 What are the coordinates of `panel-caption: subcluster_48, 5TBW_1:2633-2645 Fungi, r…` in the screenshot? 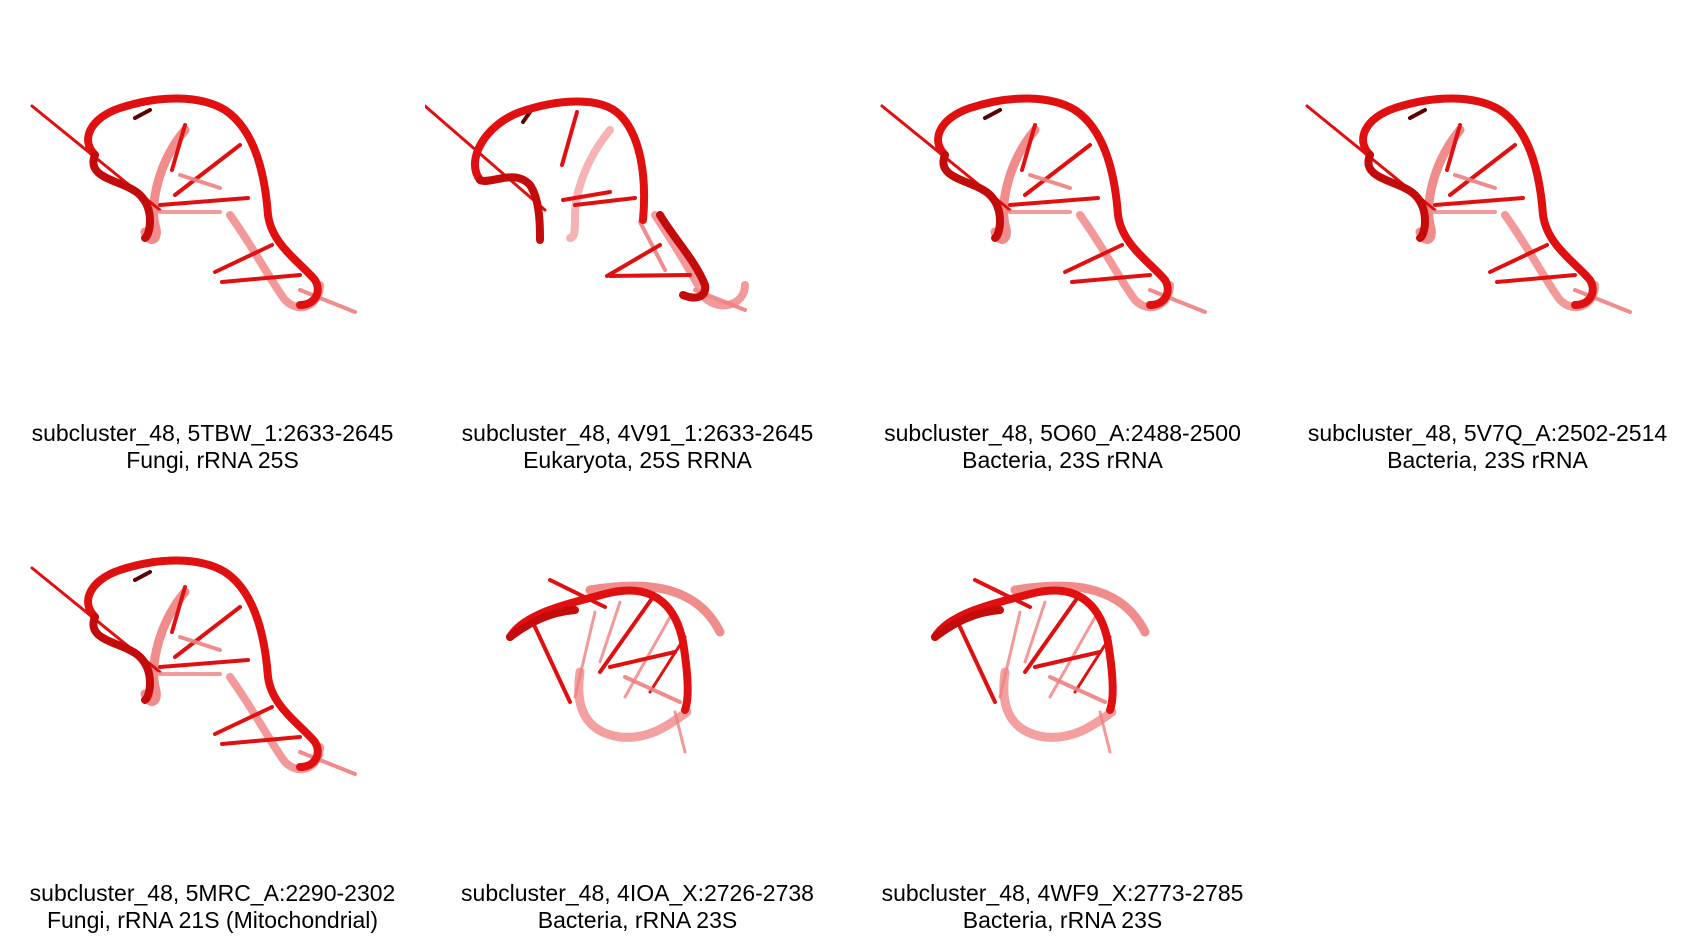 It's located at (212, 447).